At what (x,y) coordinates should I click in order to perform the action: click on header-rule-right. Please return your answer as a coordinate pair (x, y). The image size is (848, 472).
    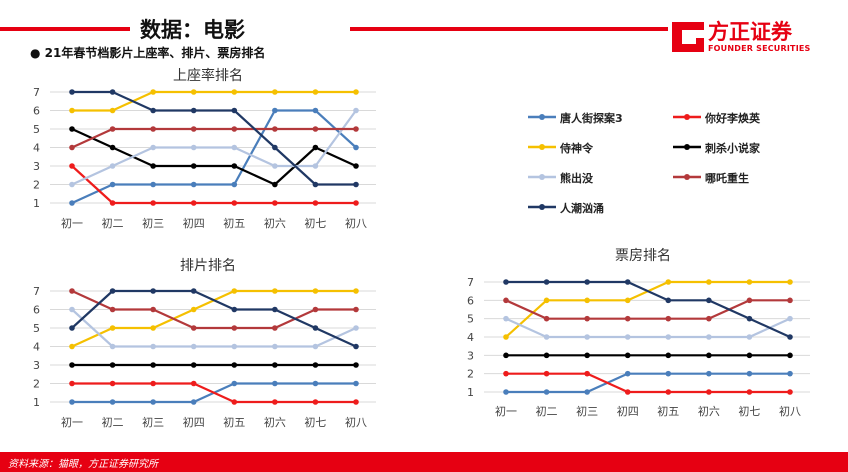
    Looking at the image, I should click on (509, 29).